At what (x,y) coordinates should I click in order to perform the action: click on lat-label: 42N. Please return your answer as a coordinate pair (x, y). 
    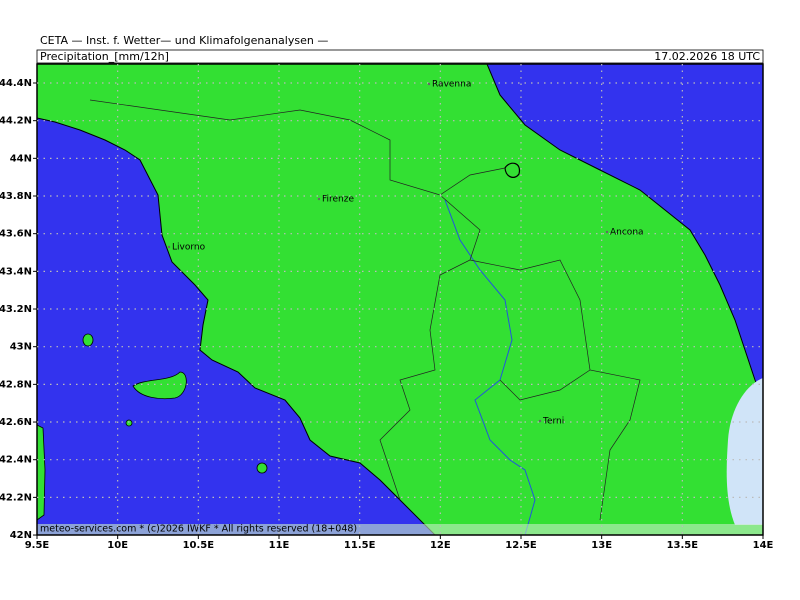
    Looking at the image, I should click on (21, 535).